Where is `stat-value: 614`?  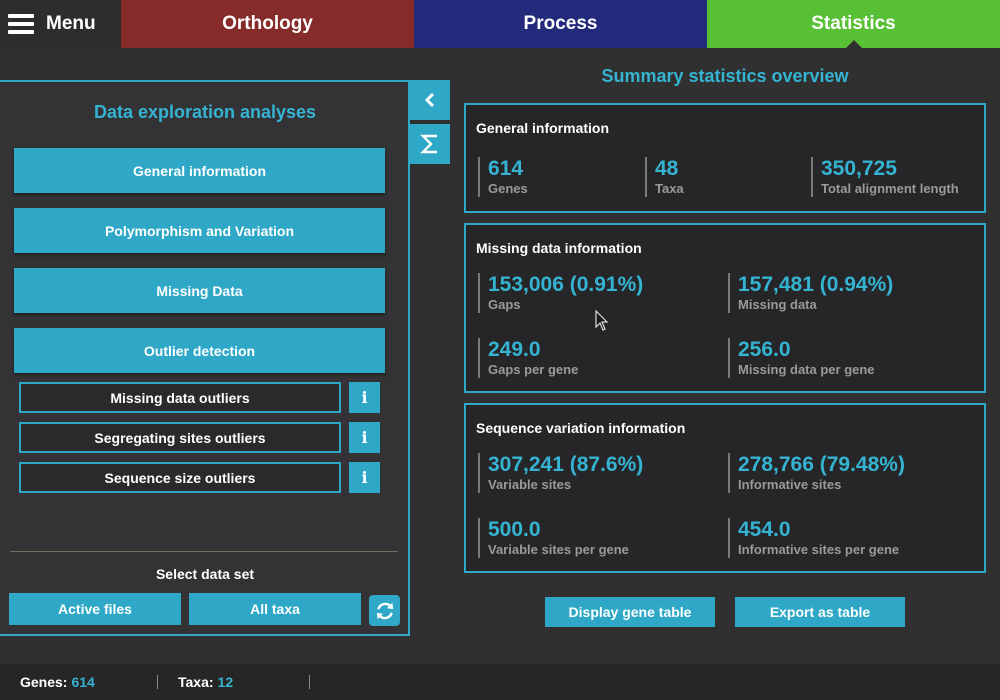 stat-value: 614 is located at coordinates (506, 168).